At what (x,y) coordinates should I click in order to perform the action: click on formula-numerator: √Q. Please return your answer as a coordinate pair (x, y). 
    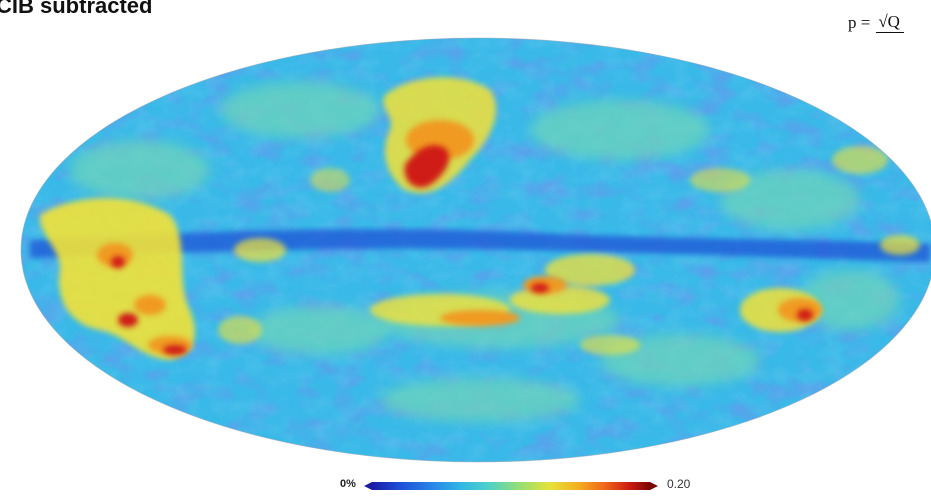
    Looking at the image, I should click on (890, 23).